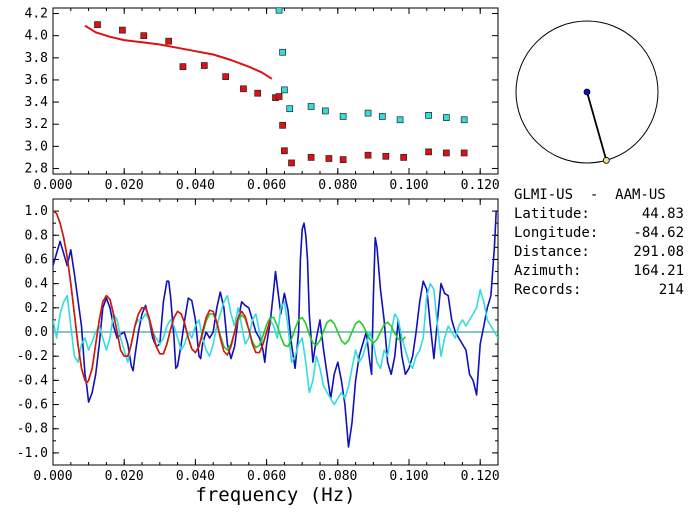 Image resolution: width=694 pixels, height=519 pixels. Describe the element at coordinates (548, 271) in the screenshot. I see `azimuth-label: Azimuth:` at that location.